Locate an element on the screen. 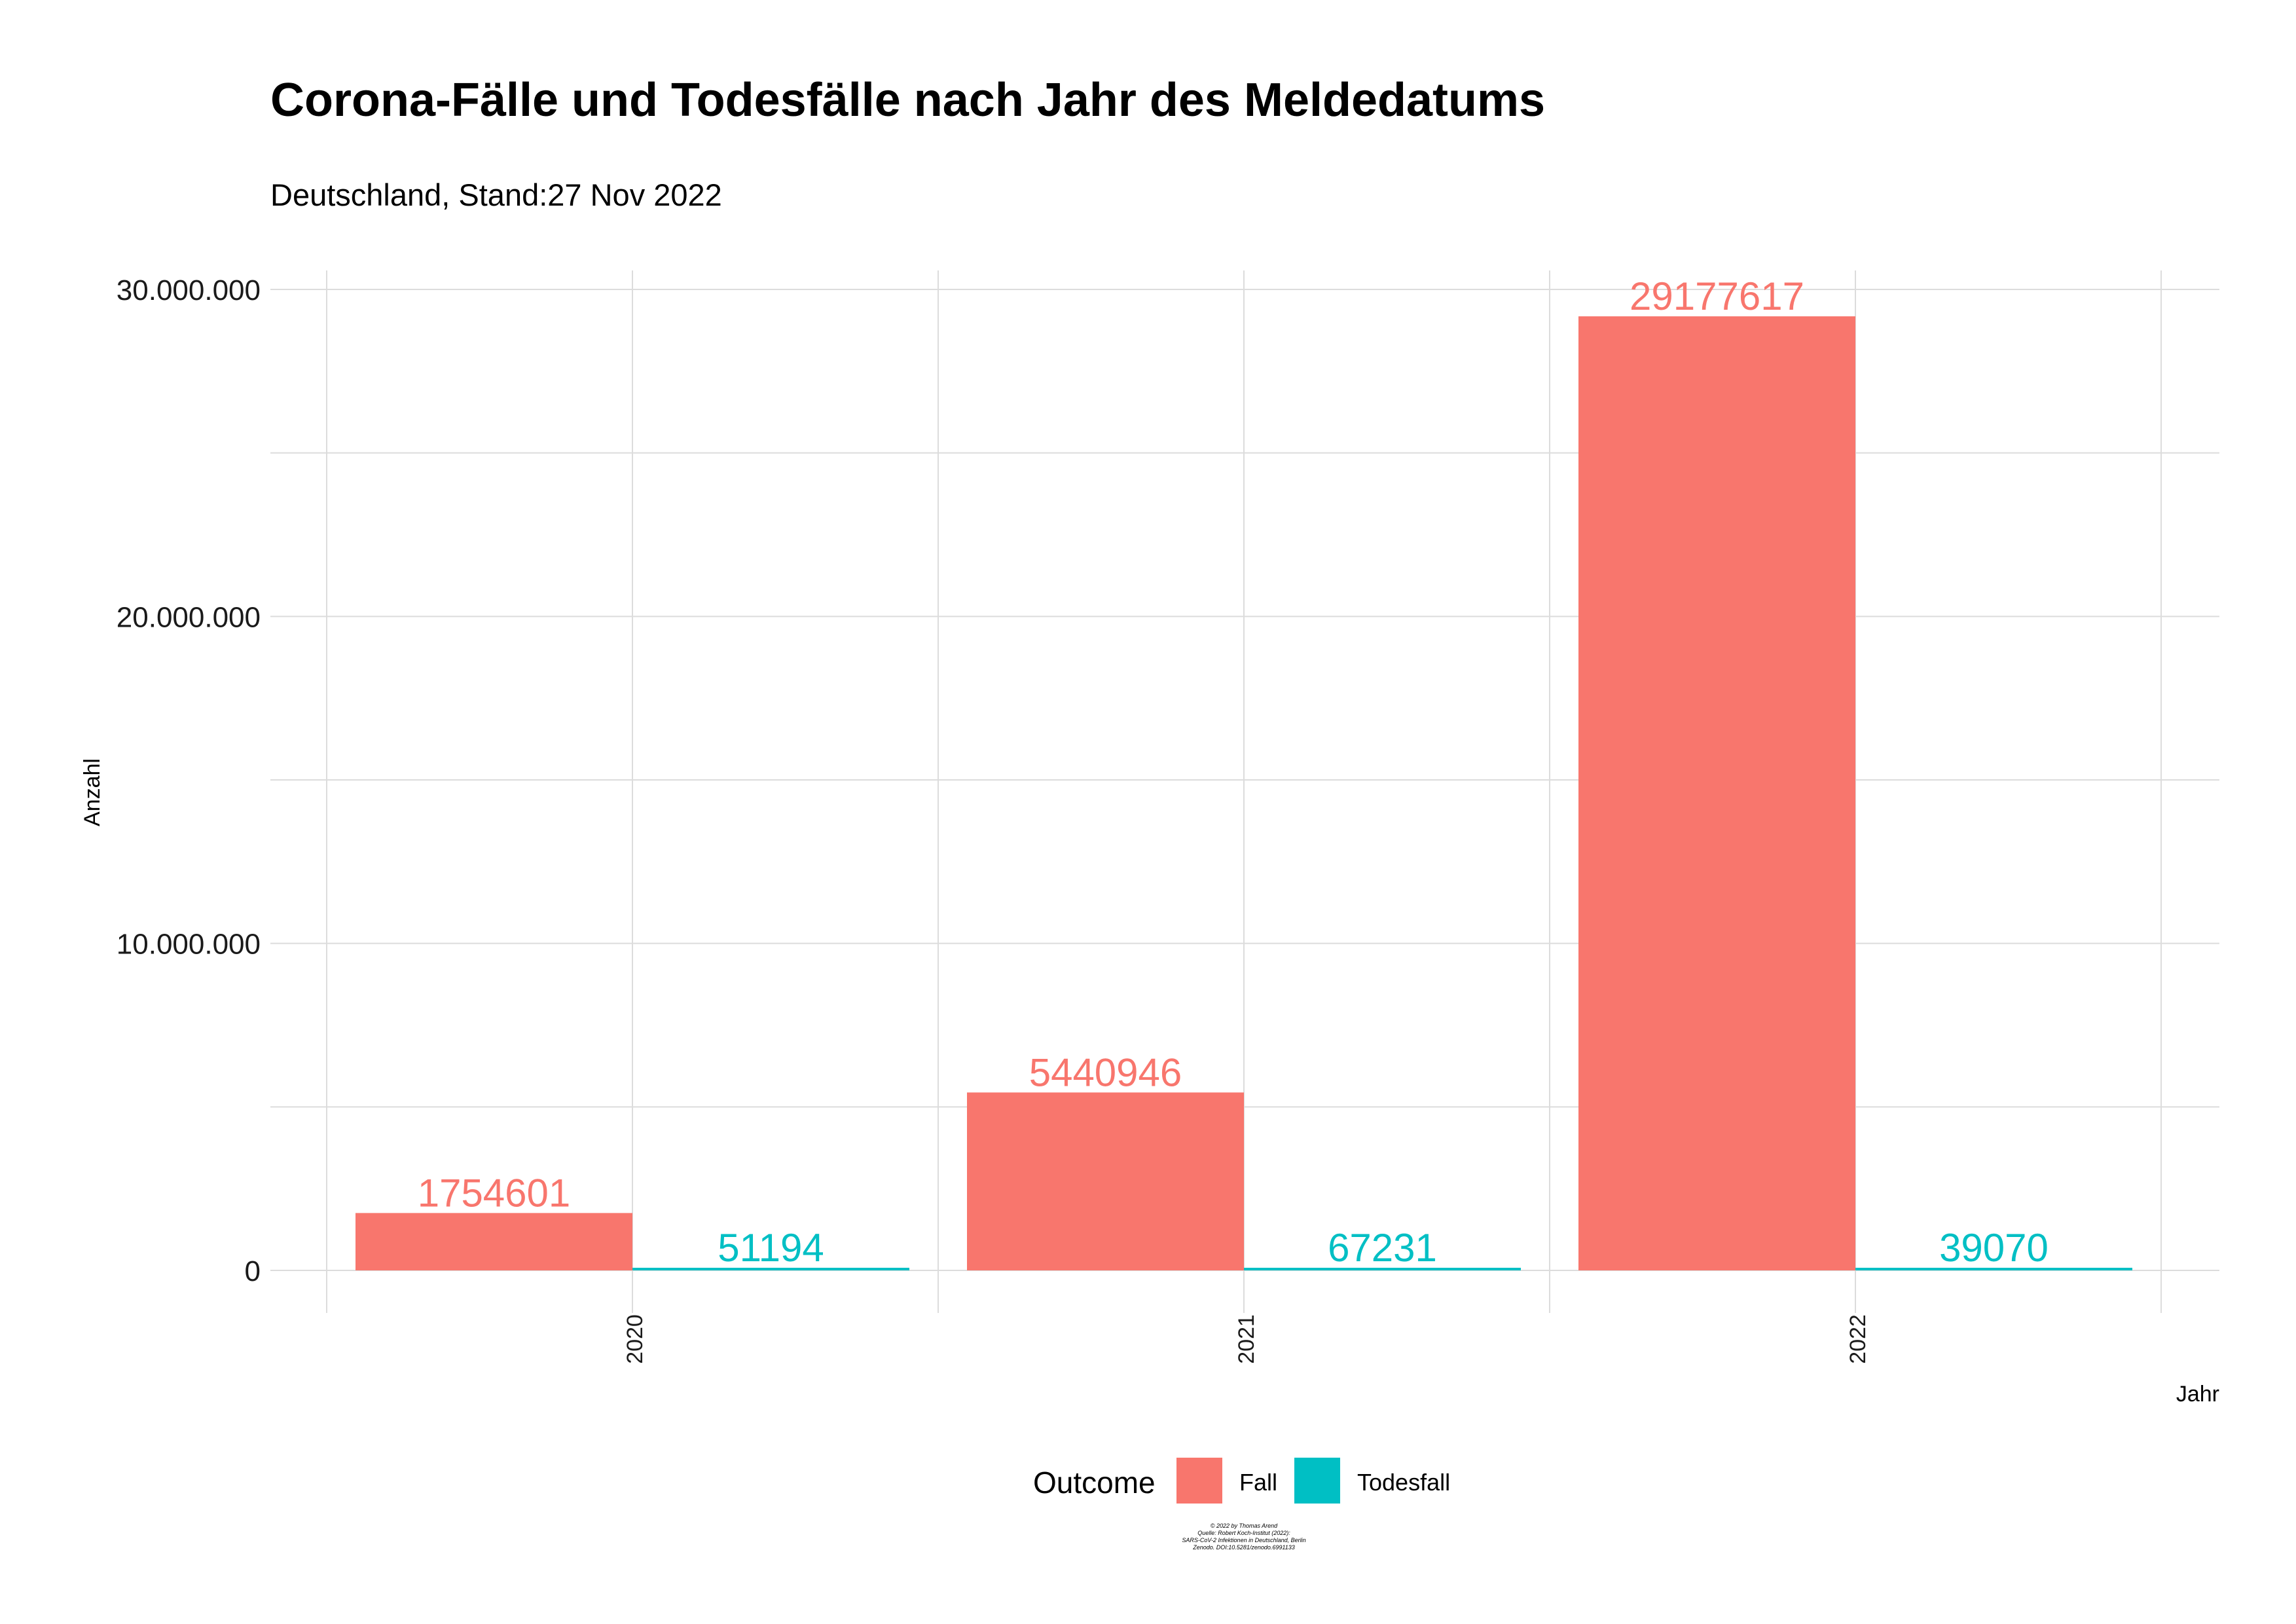  bar-todesfall-2022 is located at coordinates (1993, 1269).